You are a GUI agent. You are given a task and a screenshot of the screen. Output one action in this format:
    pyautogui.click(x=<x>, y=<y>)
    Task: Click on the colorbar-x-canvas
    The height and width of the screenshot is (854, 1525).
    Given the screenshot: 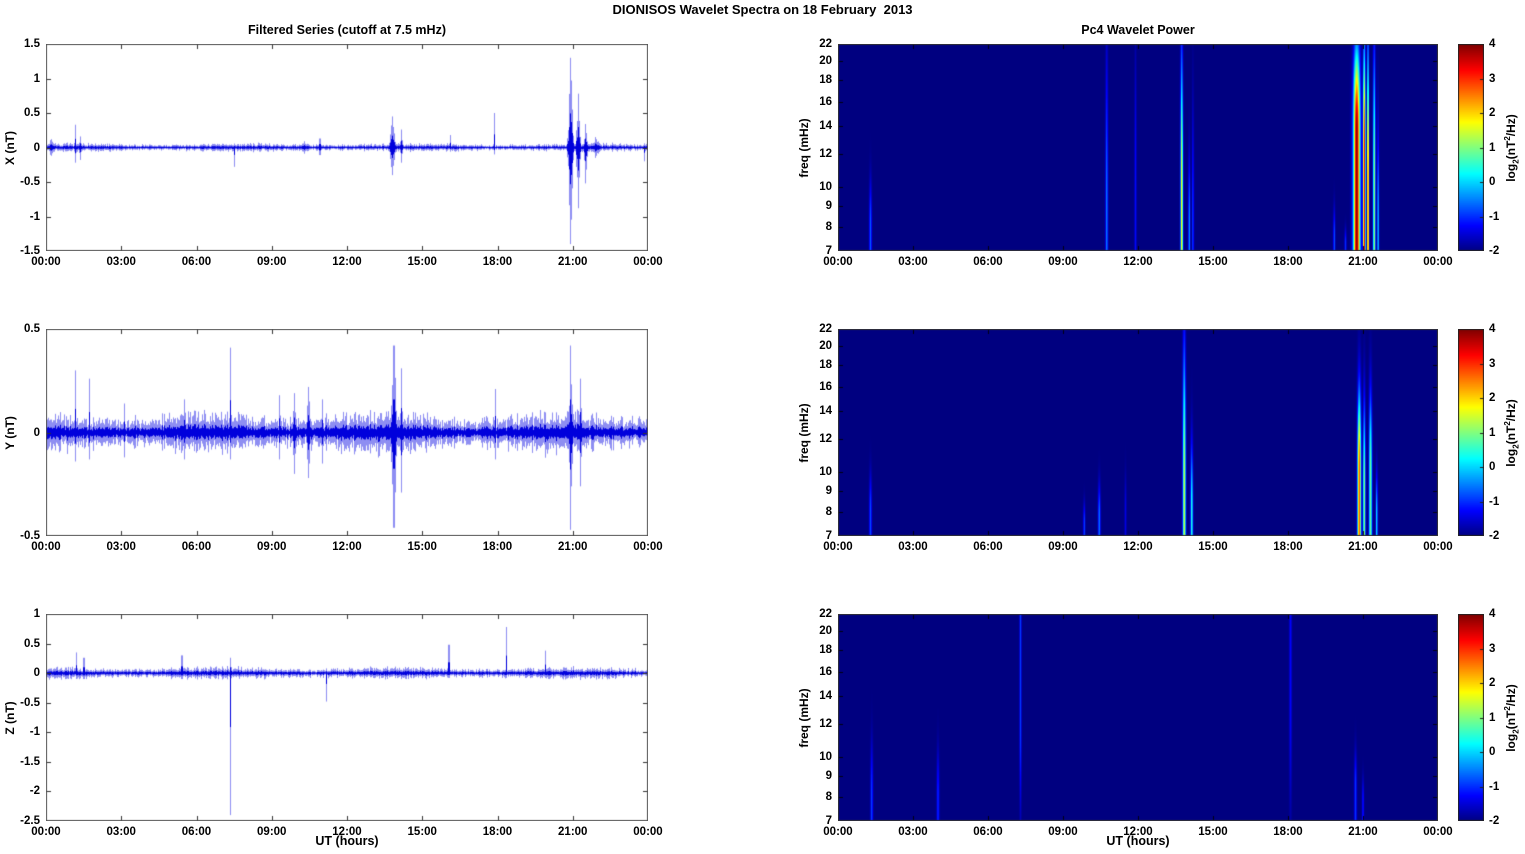 What is the action you would take?
    pyautogui.click(x=1471, y=147)
    